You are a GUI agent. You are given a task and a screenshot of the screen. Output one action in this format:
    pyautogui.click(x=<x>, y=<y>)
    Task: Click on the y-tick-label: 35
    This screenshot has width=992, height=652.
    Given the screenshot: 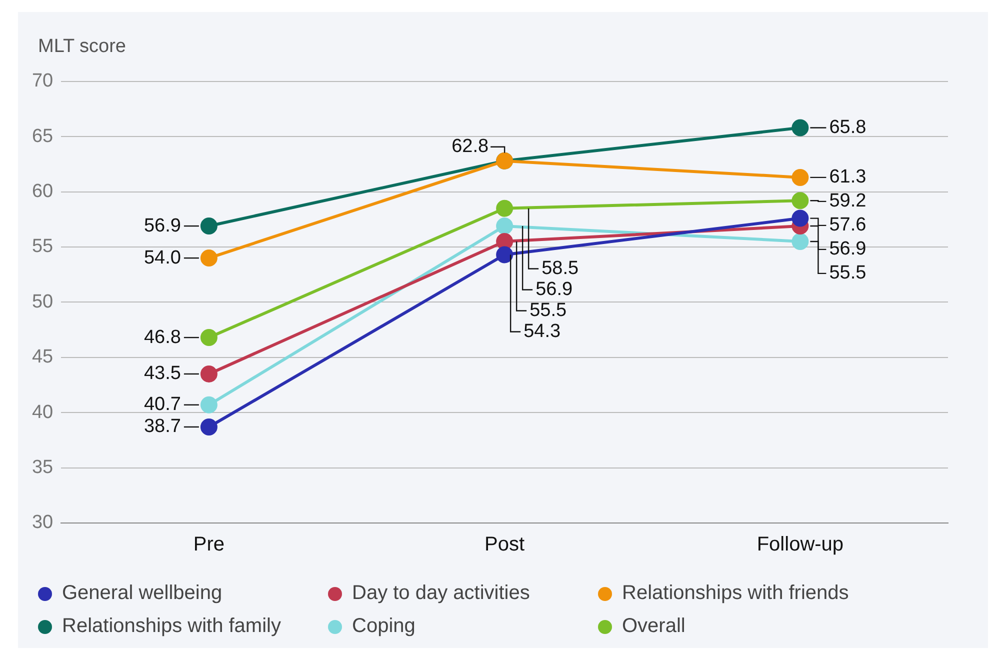 What is the action you would take?
    pyautogui.click(x=43, y=467)
    